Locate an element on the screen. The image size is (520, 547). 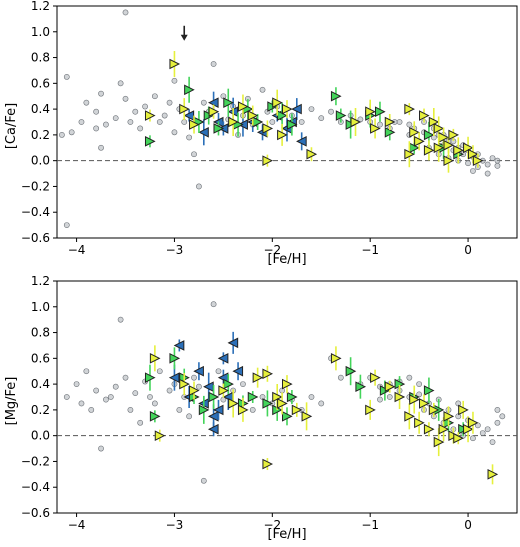
y-tick-label: −0.6 is located at coordinates (35, 513).